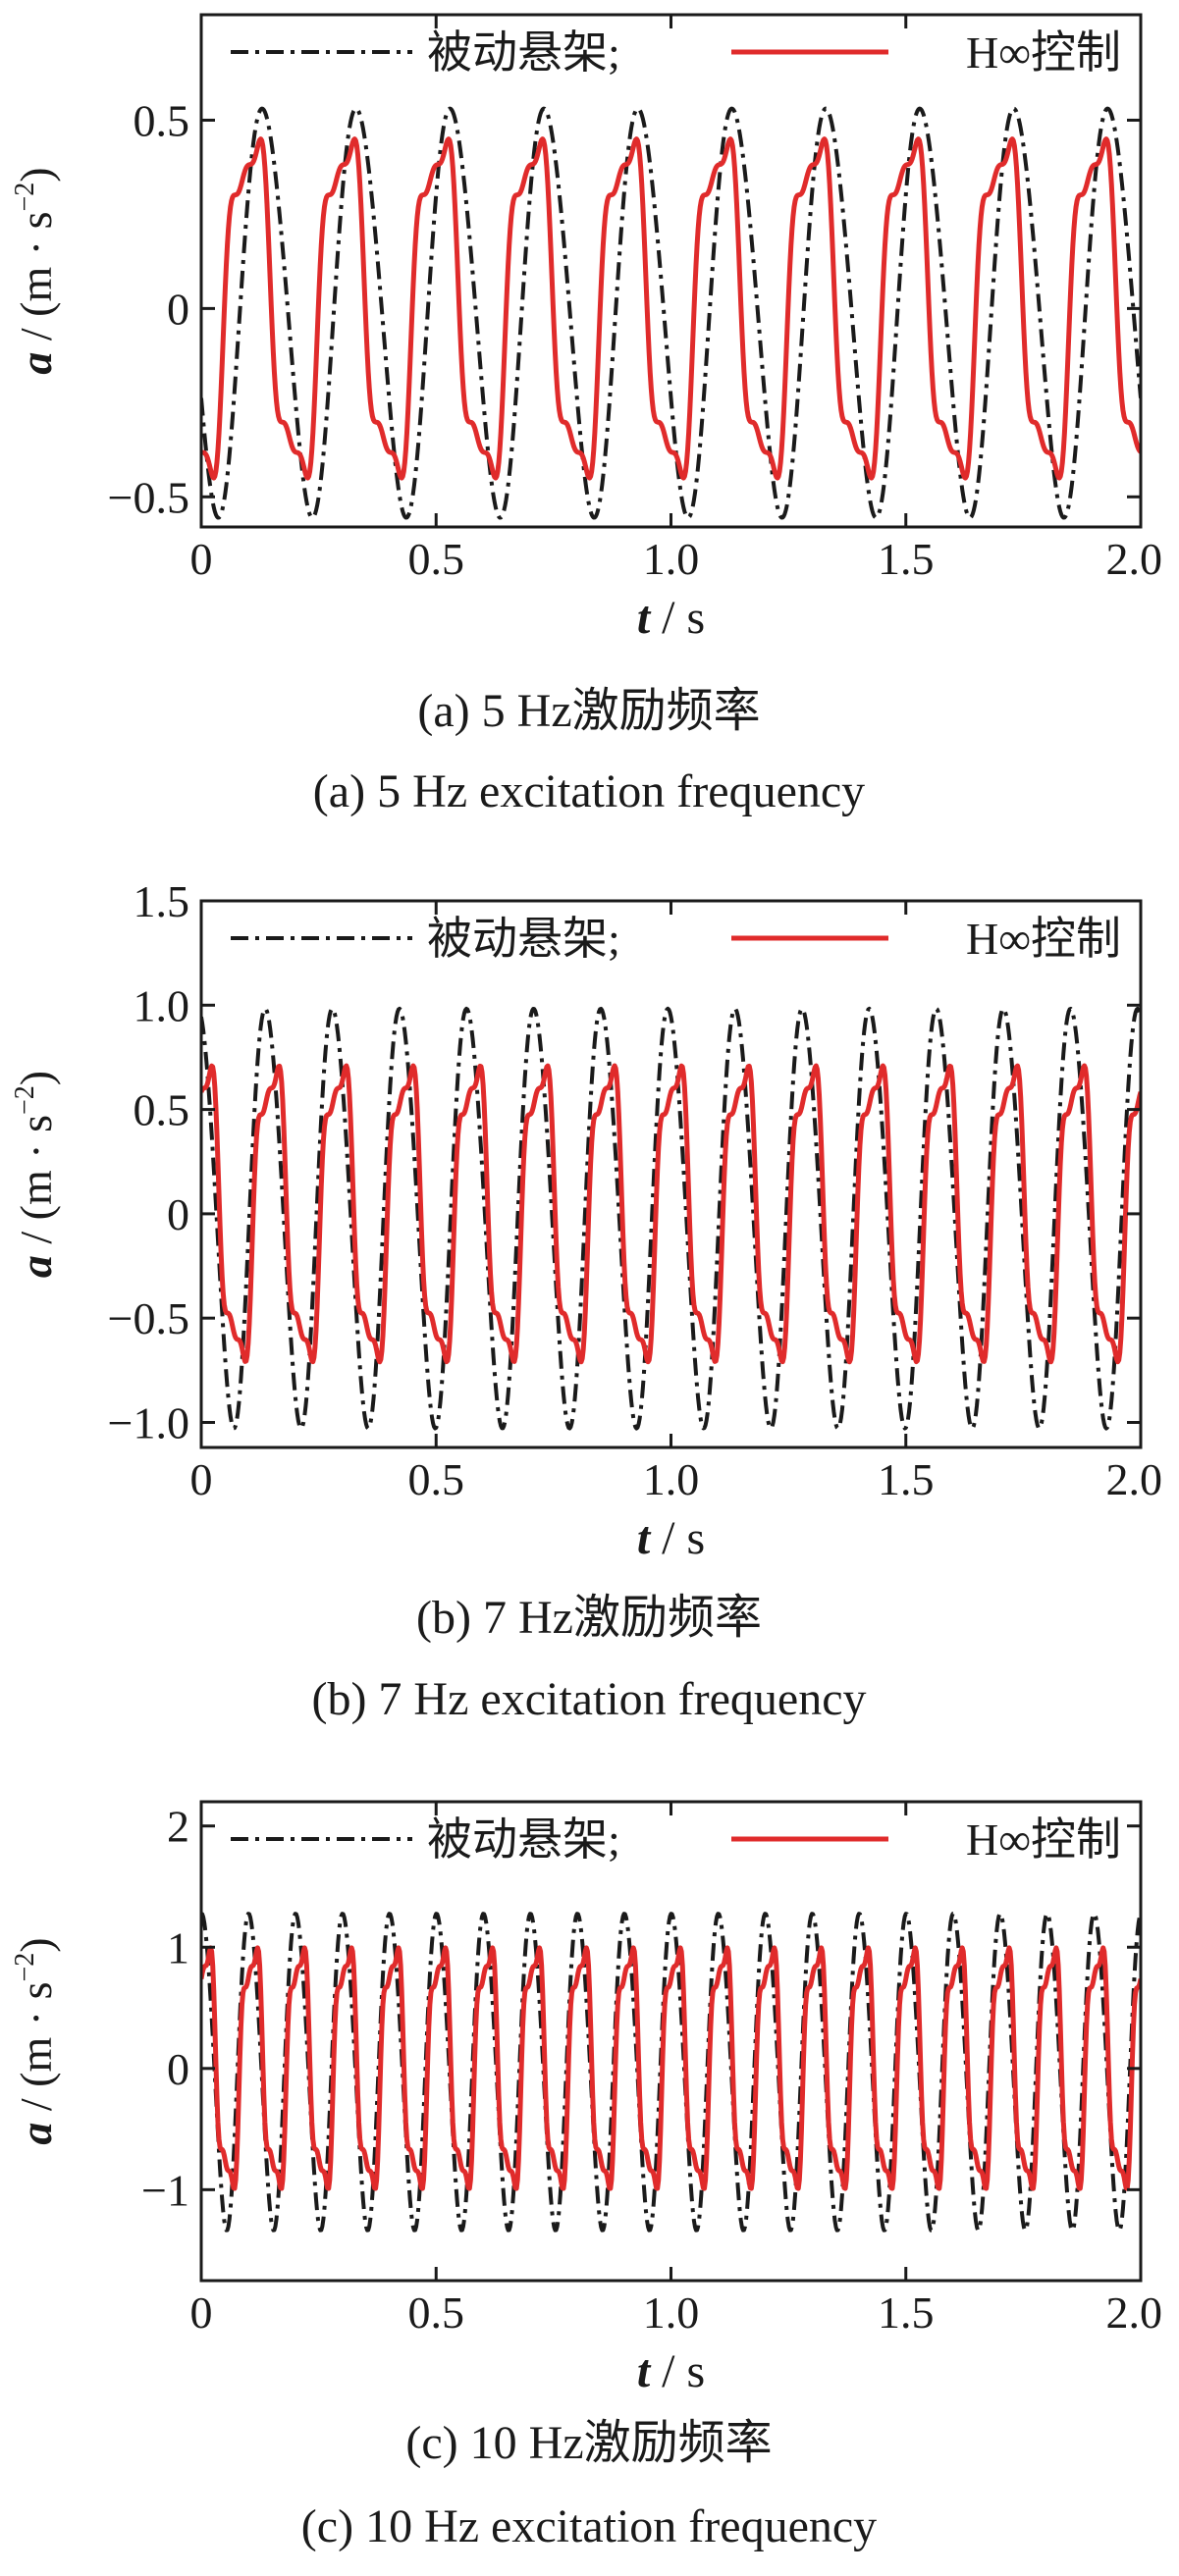 Image resolution: width=1179 pixels, height=2576 pixels. I want to click on caption-cn: (a) 5 Hz激励频率, so click(588, 711).